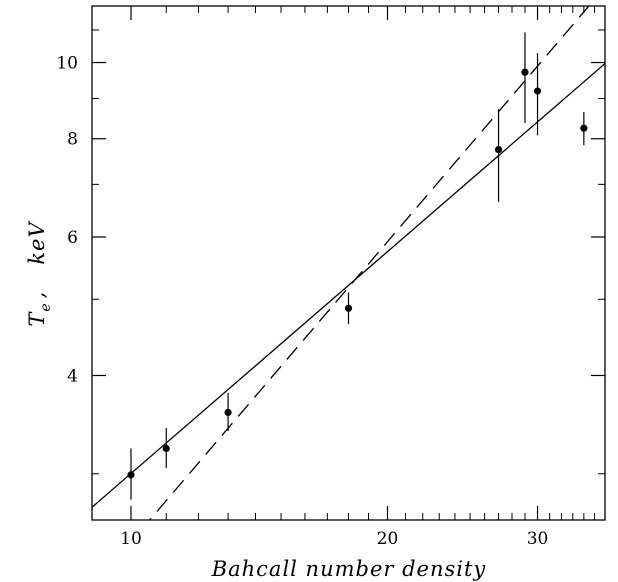 The image size is (618, 582). Describe the element at coordinates (72, 140) in the screenshot. I see `y-tick-label: 8` at that location.